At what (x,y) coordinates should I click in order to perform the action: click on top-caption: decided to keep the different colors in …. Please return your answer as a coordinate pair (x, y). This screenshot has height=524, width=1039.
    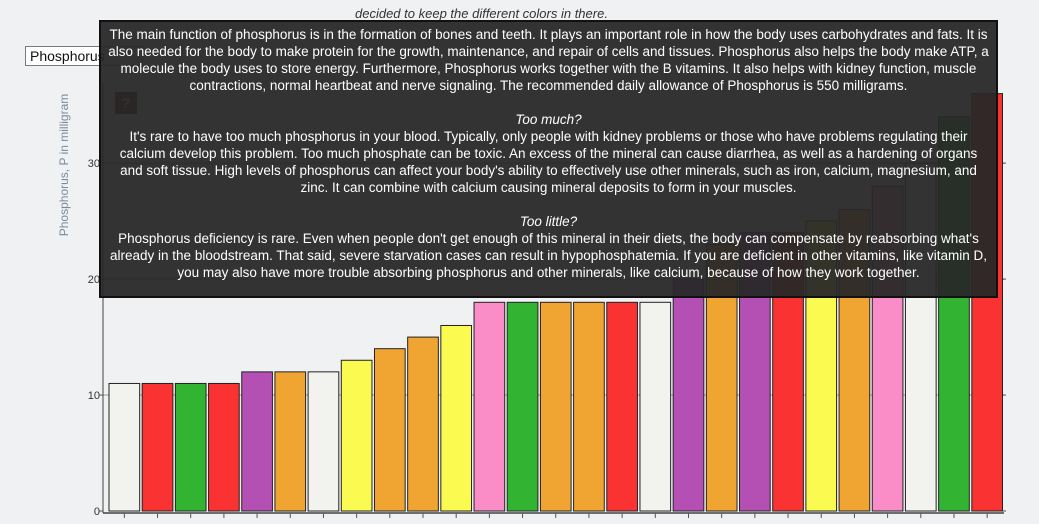
    Looking at the image, I should click on (481, 13).